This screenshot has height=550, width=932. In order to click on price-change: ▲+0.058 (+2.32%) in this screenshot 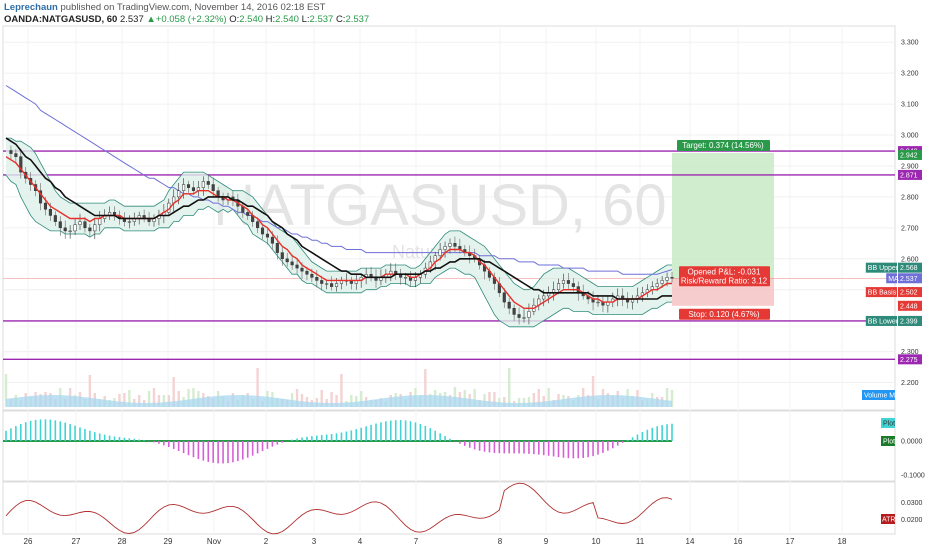, I will do `click(186, 19)`.